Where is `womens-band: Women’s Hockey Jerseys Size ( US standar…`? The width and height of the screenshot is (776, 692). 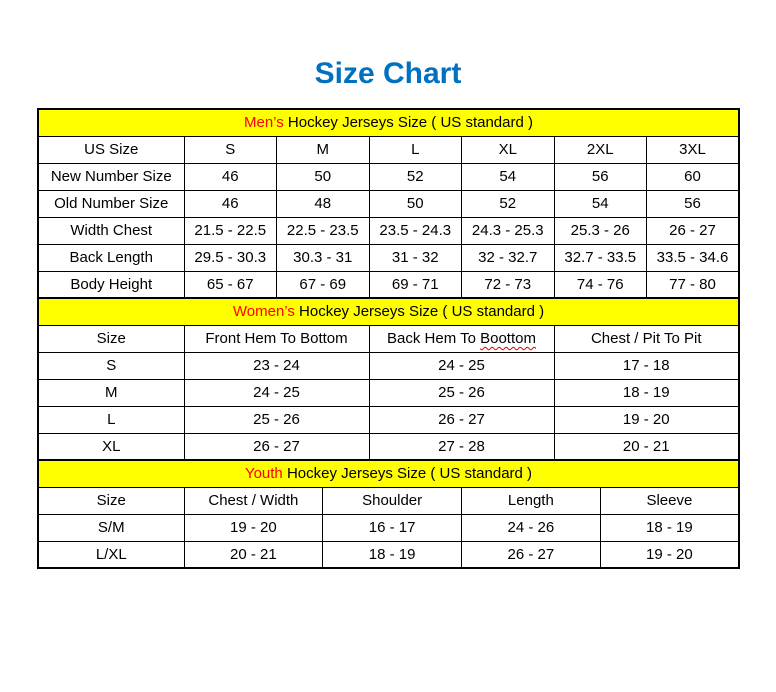
womens-band: Women’s Hockey Jerseys Size ( US standar… is located at coordinates (388, 311).